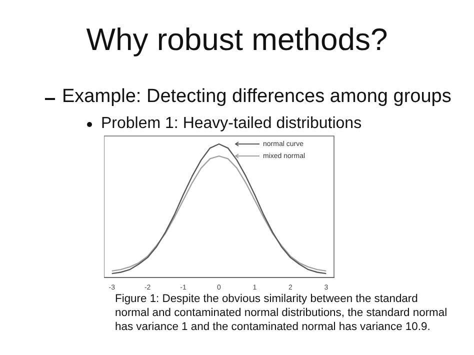  Describe the element at coordinates (281, 313) in the screenshot. I see `caption: Figure 1: Despite the obvious similarity between the standard normal and contaminated normal distributions, the standard normal has variance 1 and the contaminated normal has variance 10.9.` at that location.